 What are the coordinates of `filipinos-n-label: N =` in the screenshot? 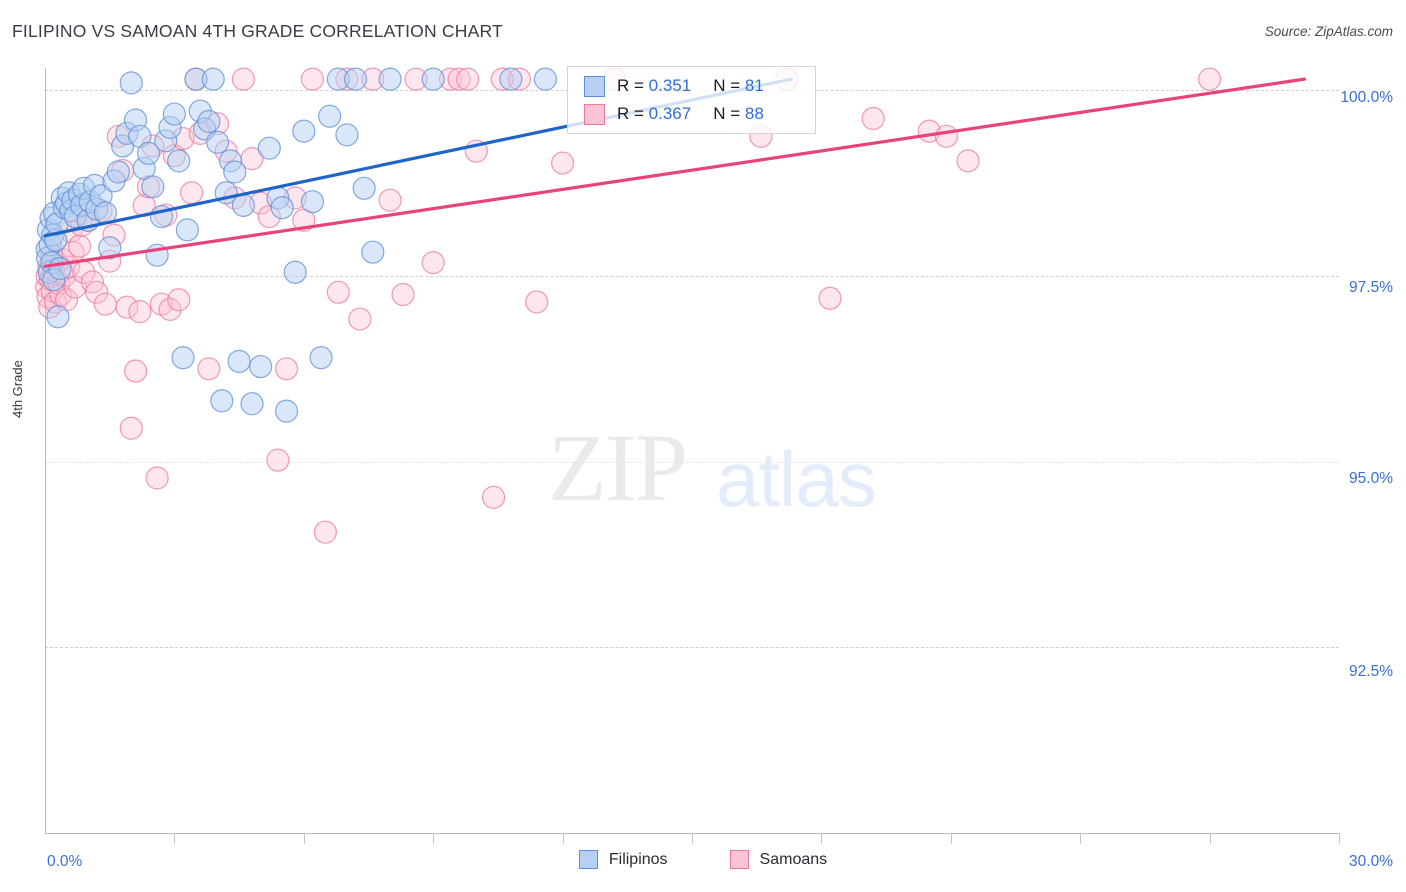 It's located at (729, 85).